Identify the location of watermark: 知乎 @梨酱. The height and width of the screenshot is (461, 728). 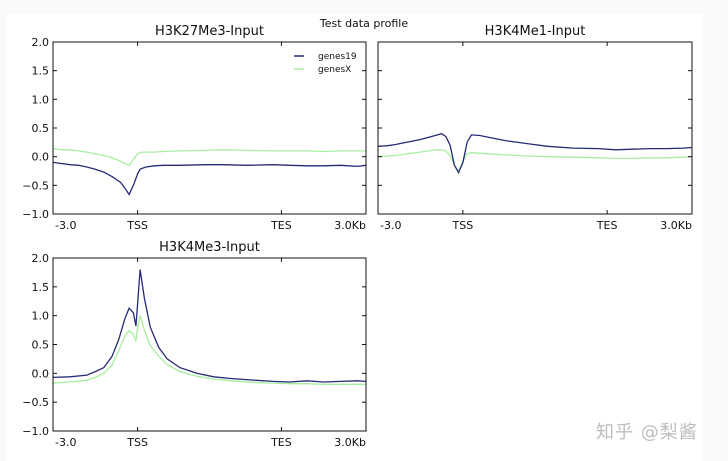
(647, 432).